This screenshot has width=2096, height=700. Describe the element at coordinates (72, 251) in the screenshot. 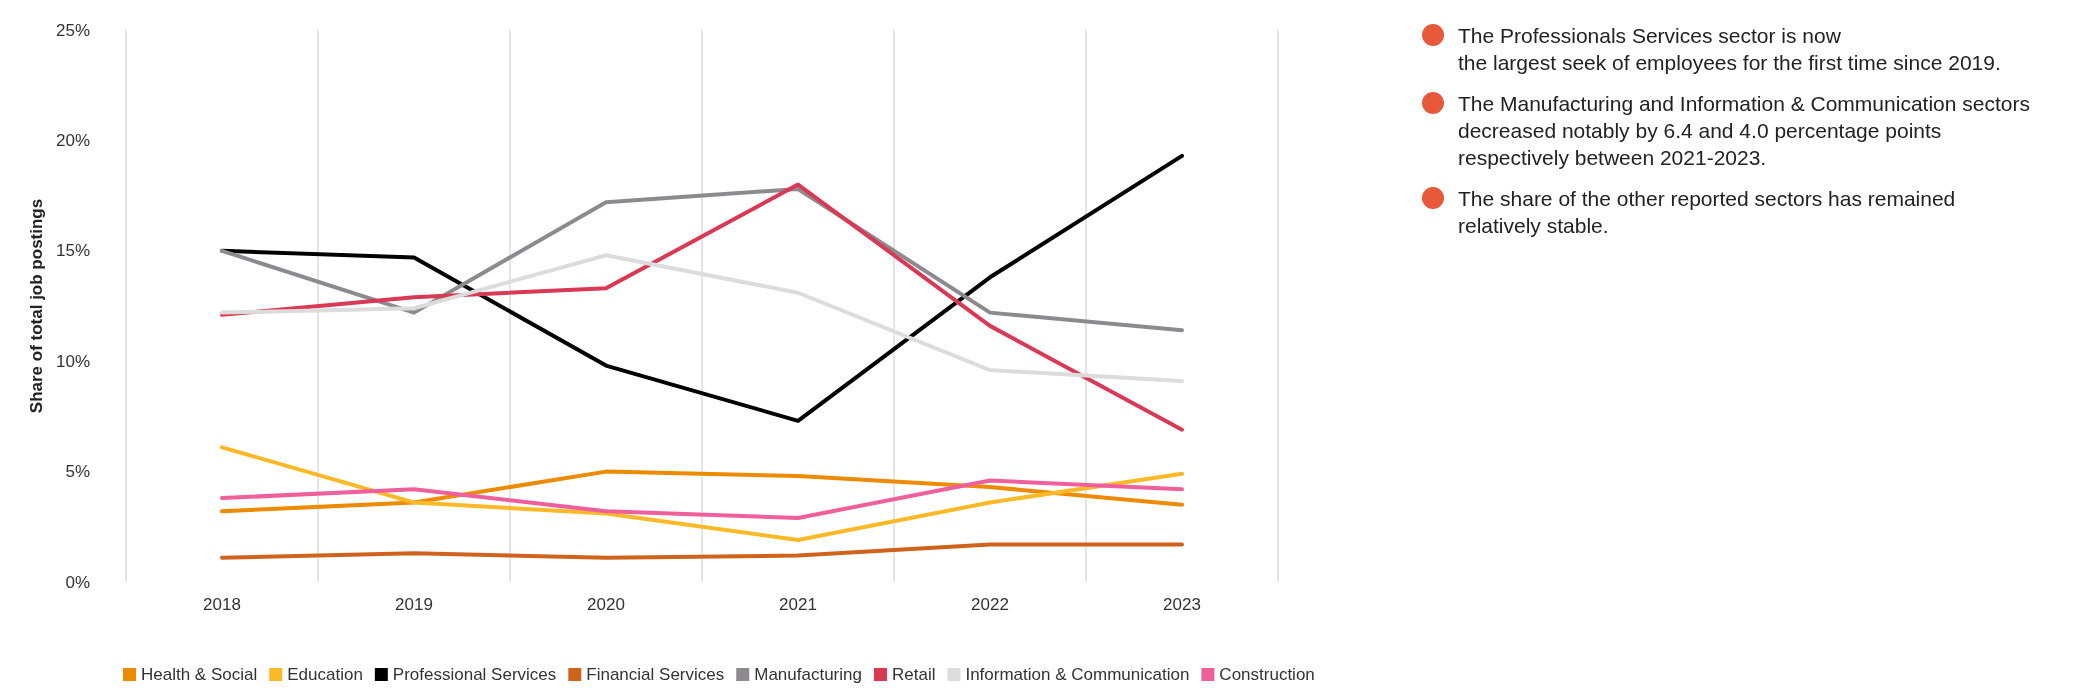

I see `y-tick-label: 15%` at that location.